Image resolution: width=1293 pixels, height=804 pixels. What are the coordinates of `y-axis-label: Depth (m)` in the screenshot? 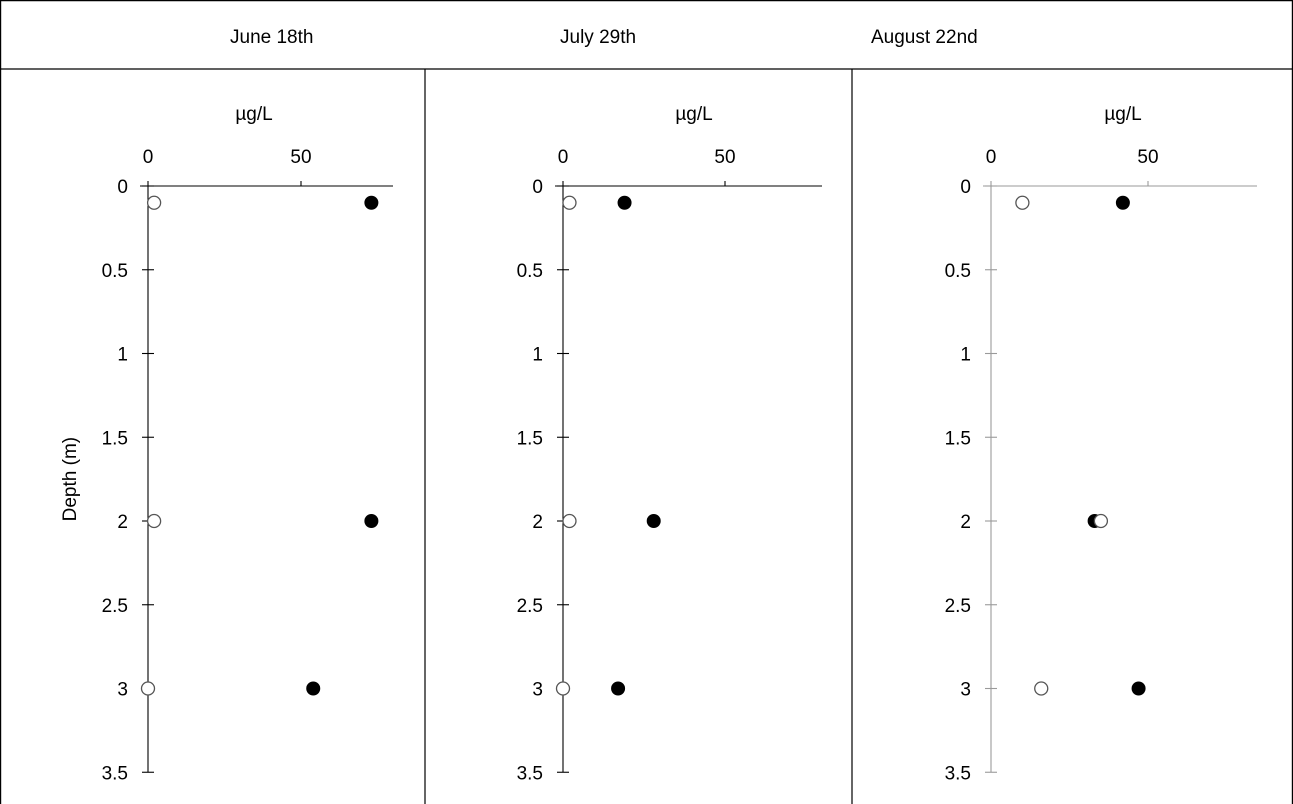 It's located at (70, 479).